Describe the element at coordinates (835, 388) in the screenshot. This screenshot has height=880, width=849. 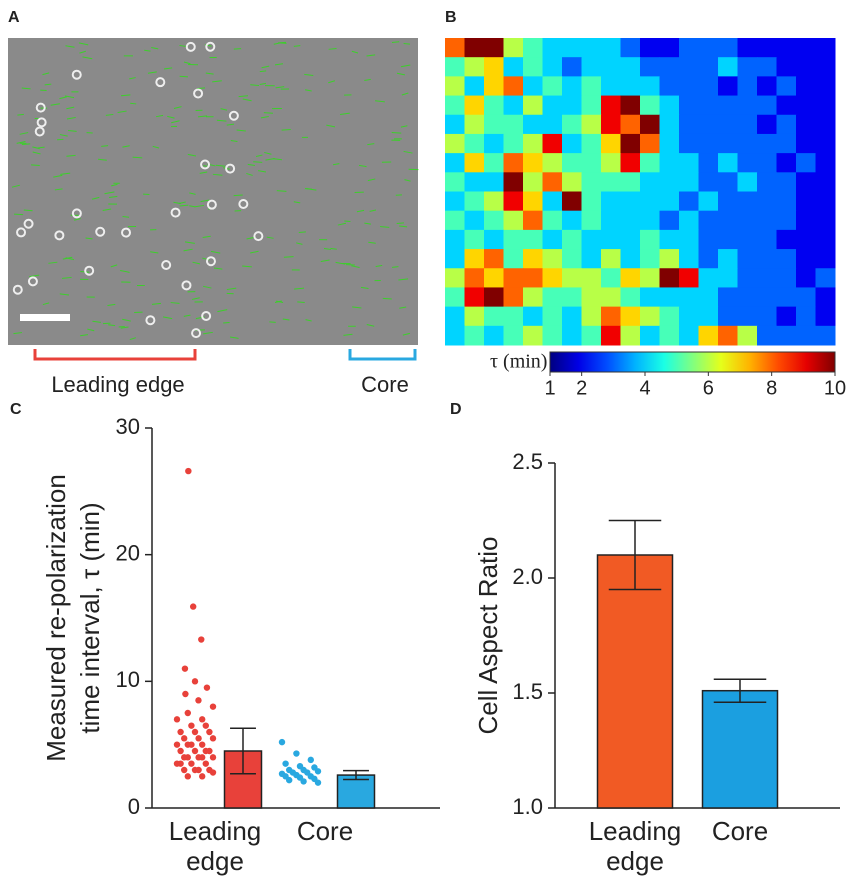
I see `colorbar-tick-label: 10` at that location.